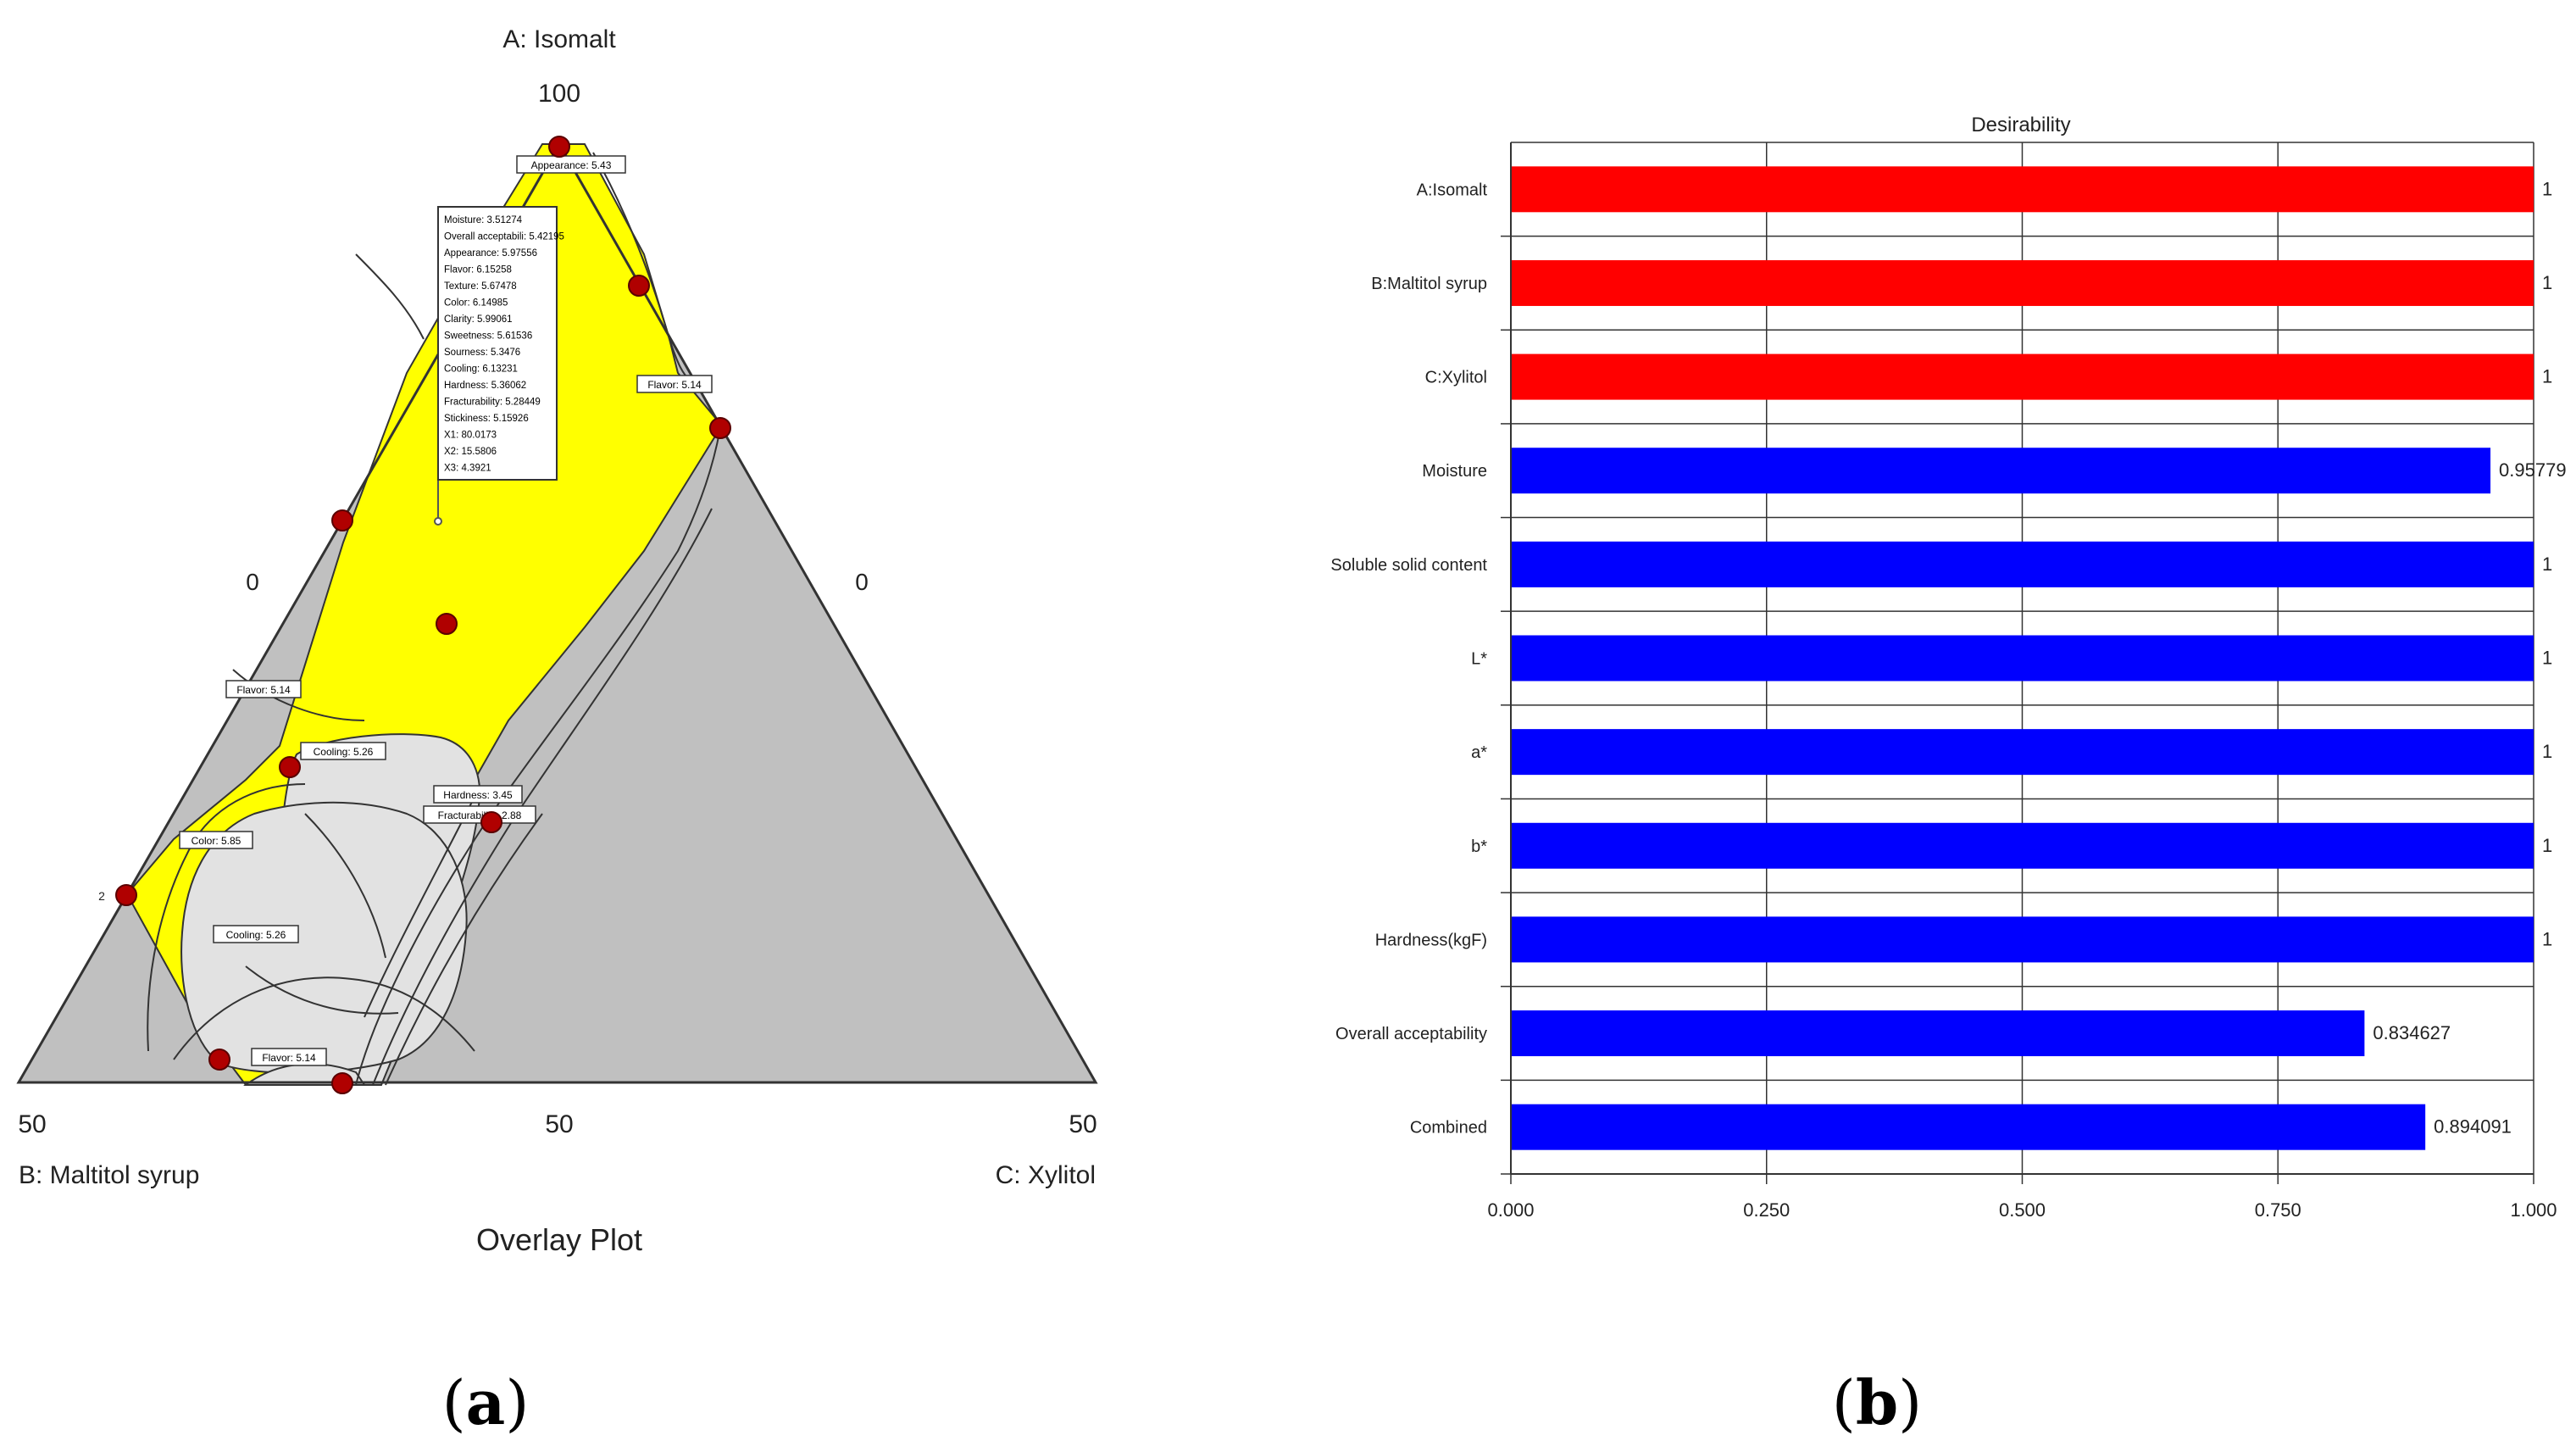 The width and height of the screenshot is (2576, 1452). I want to click on category-label: Overall acceptability, so click(1411, 1034).